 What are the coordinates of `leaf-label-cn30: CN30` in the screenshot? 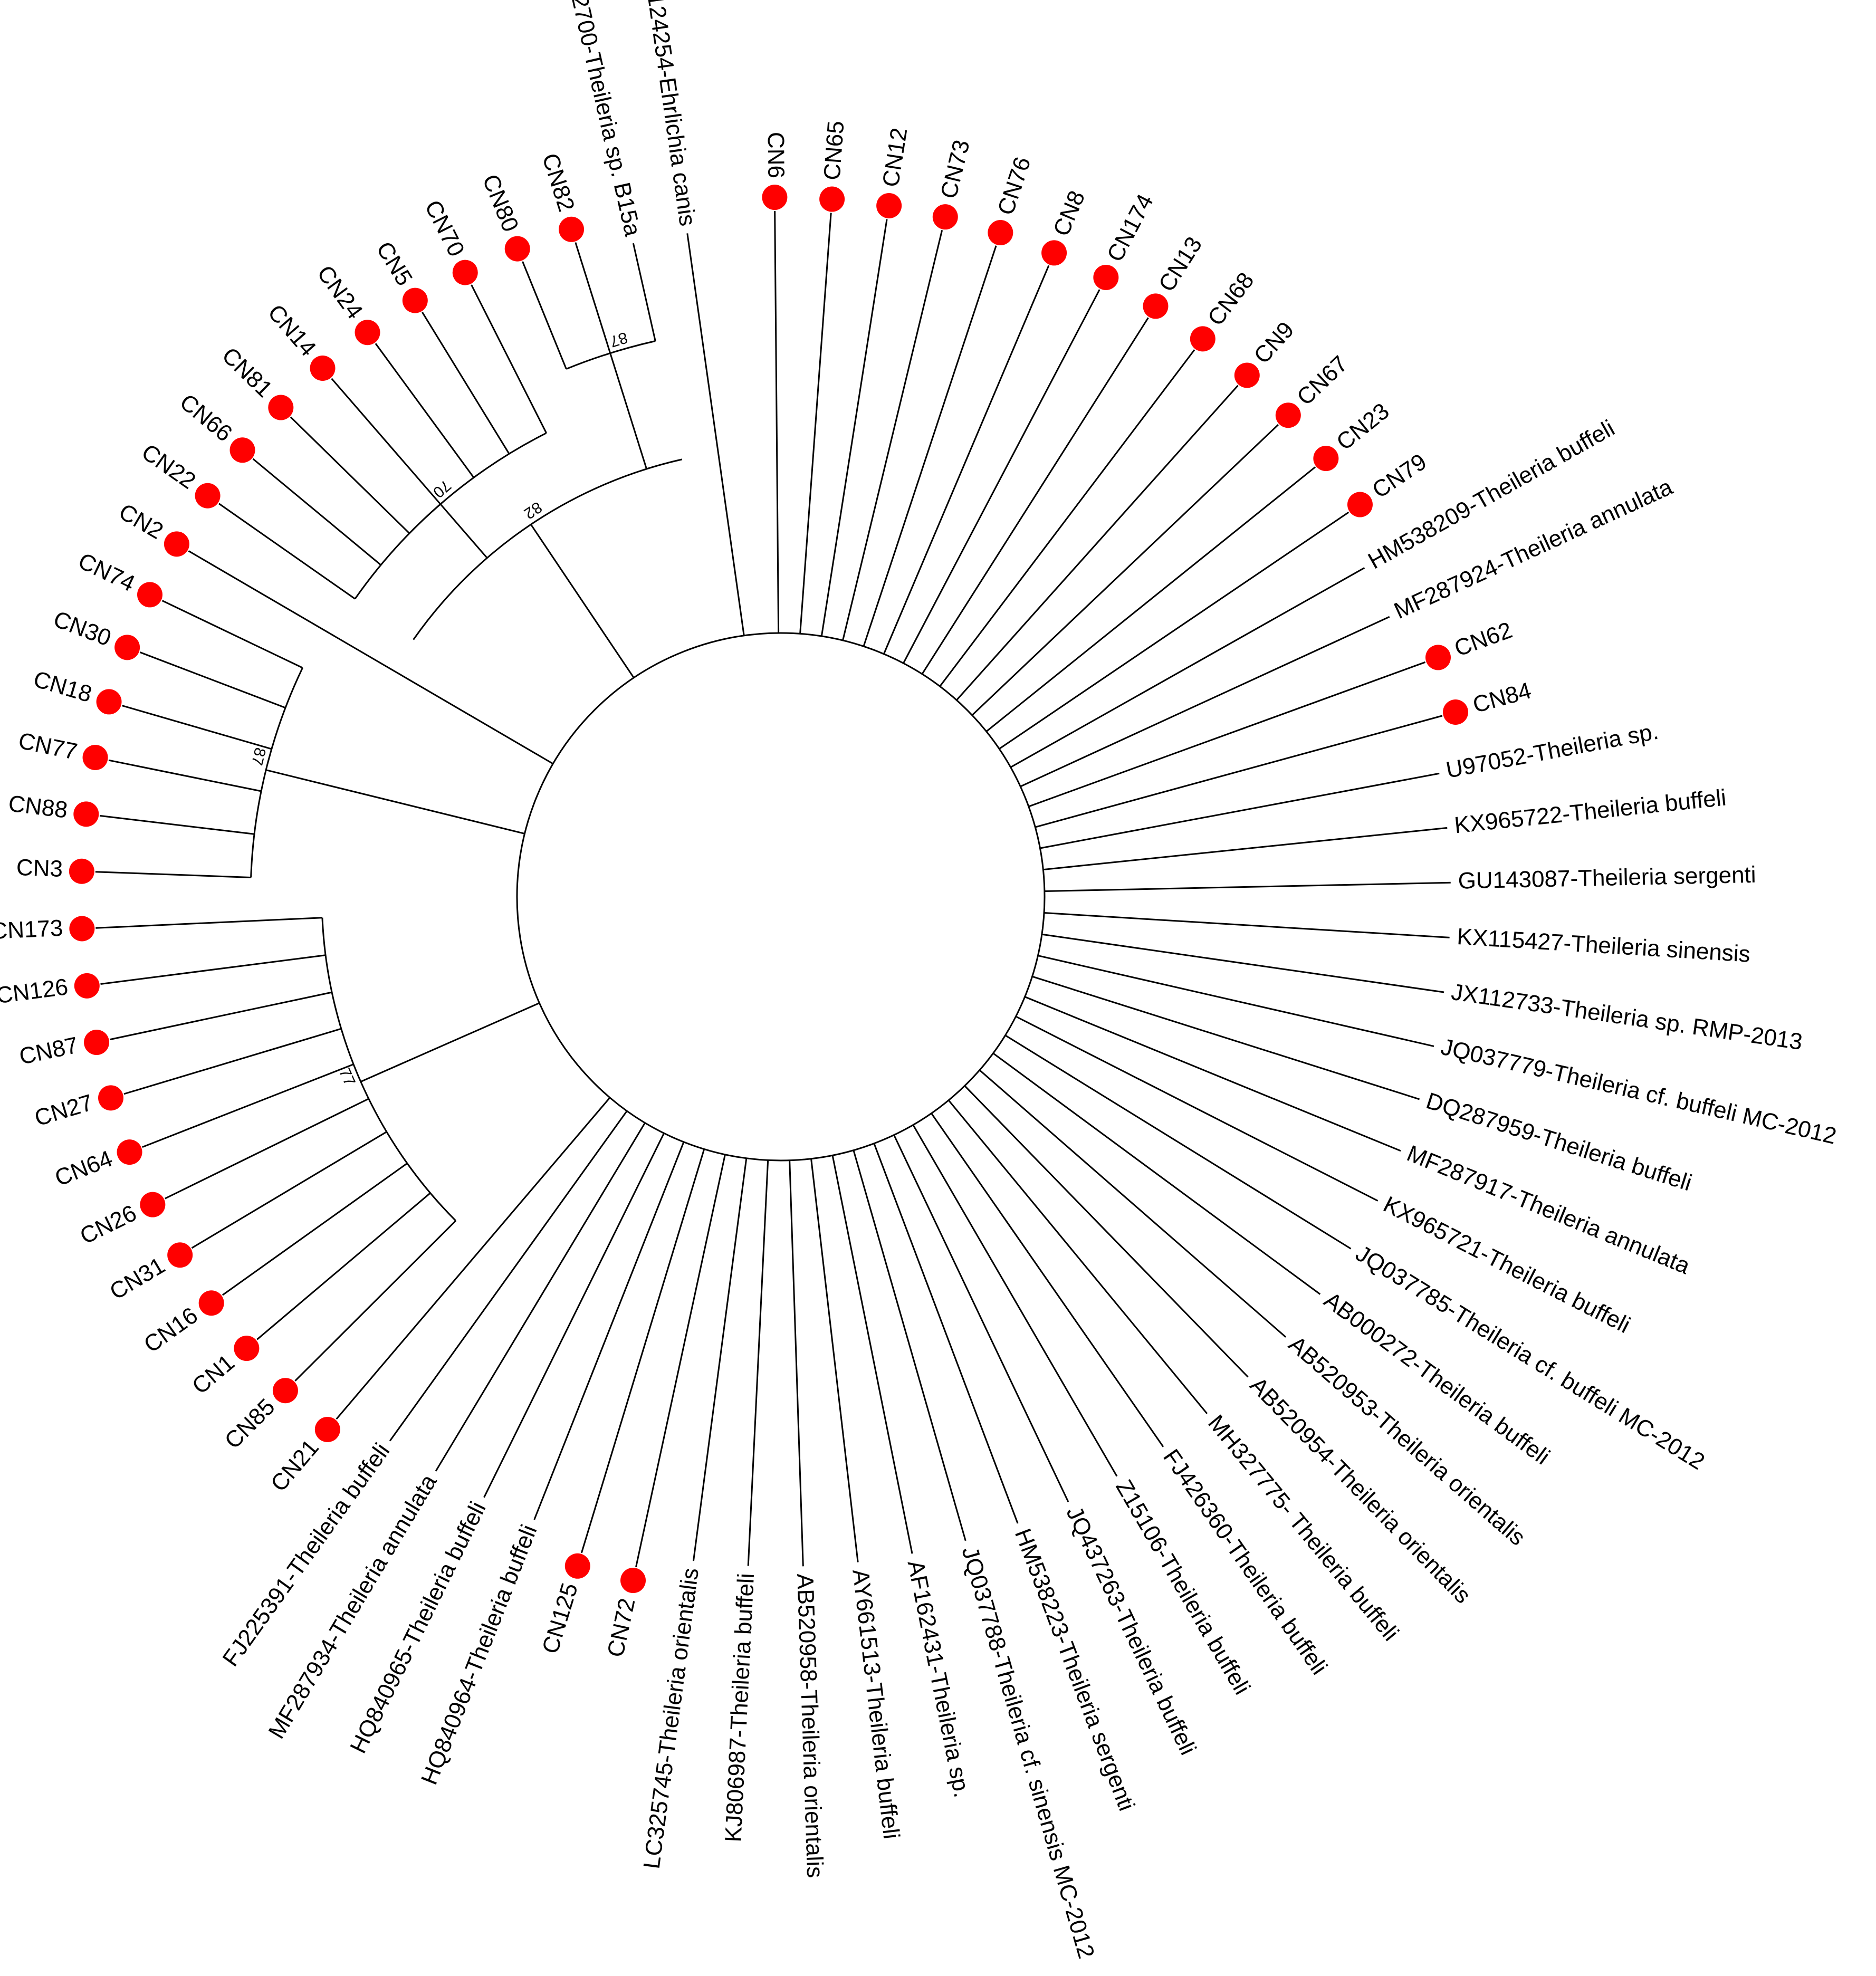 It's located at (82, 628).